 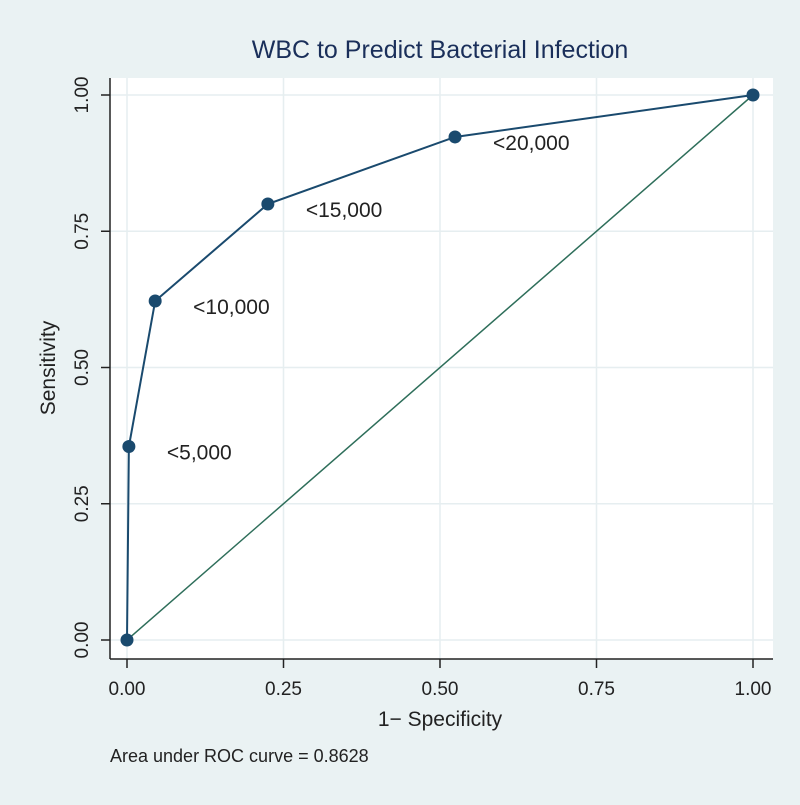 What do you see at coordinates (199, 453) in the screenshot?
I see `point-label: <5,000` at bounding box center [199, 453].